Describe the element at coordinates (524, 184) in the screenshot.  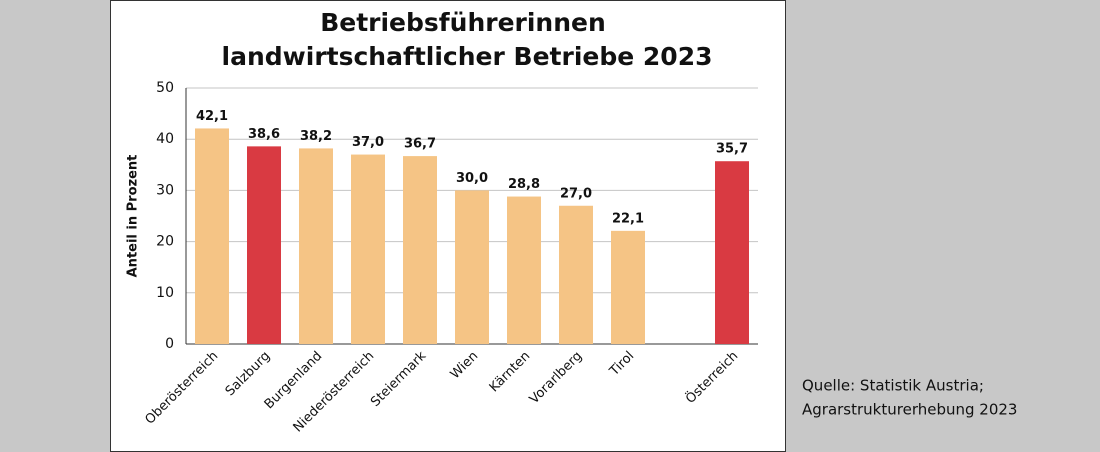
I see `value-label: 28,8` at that location.